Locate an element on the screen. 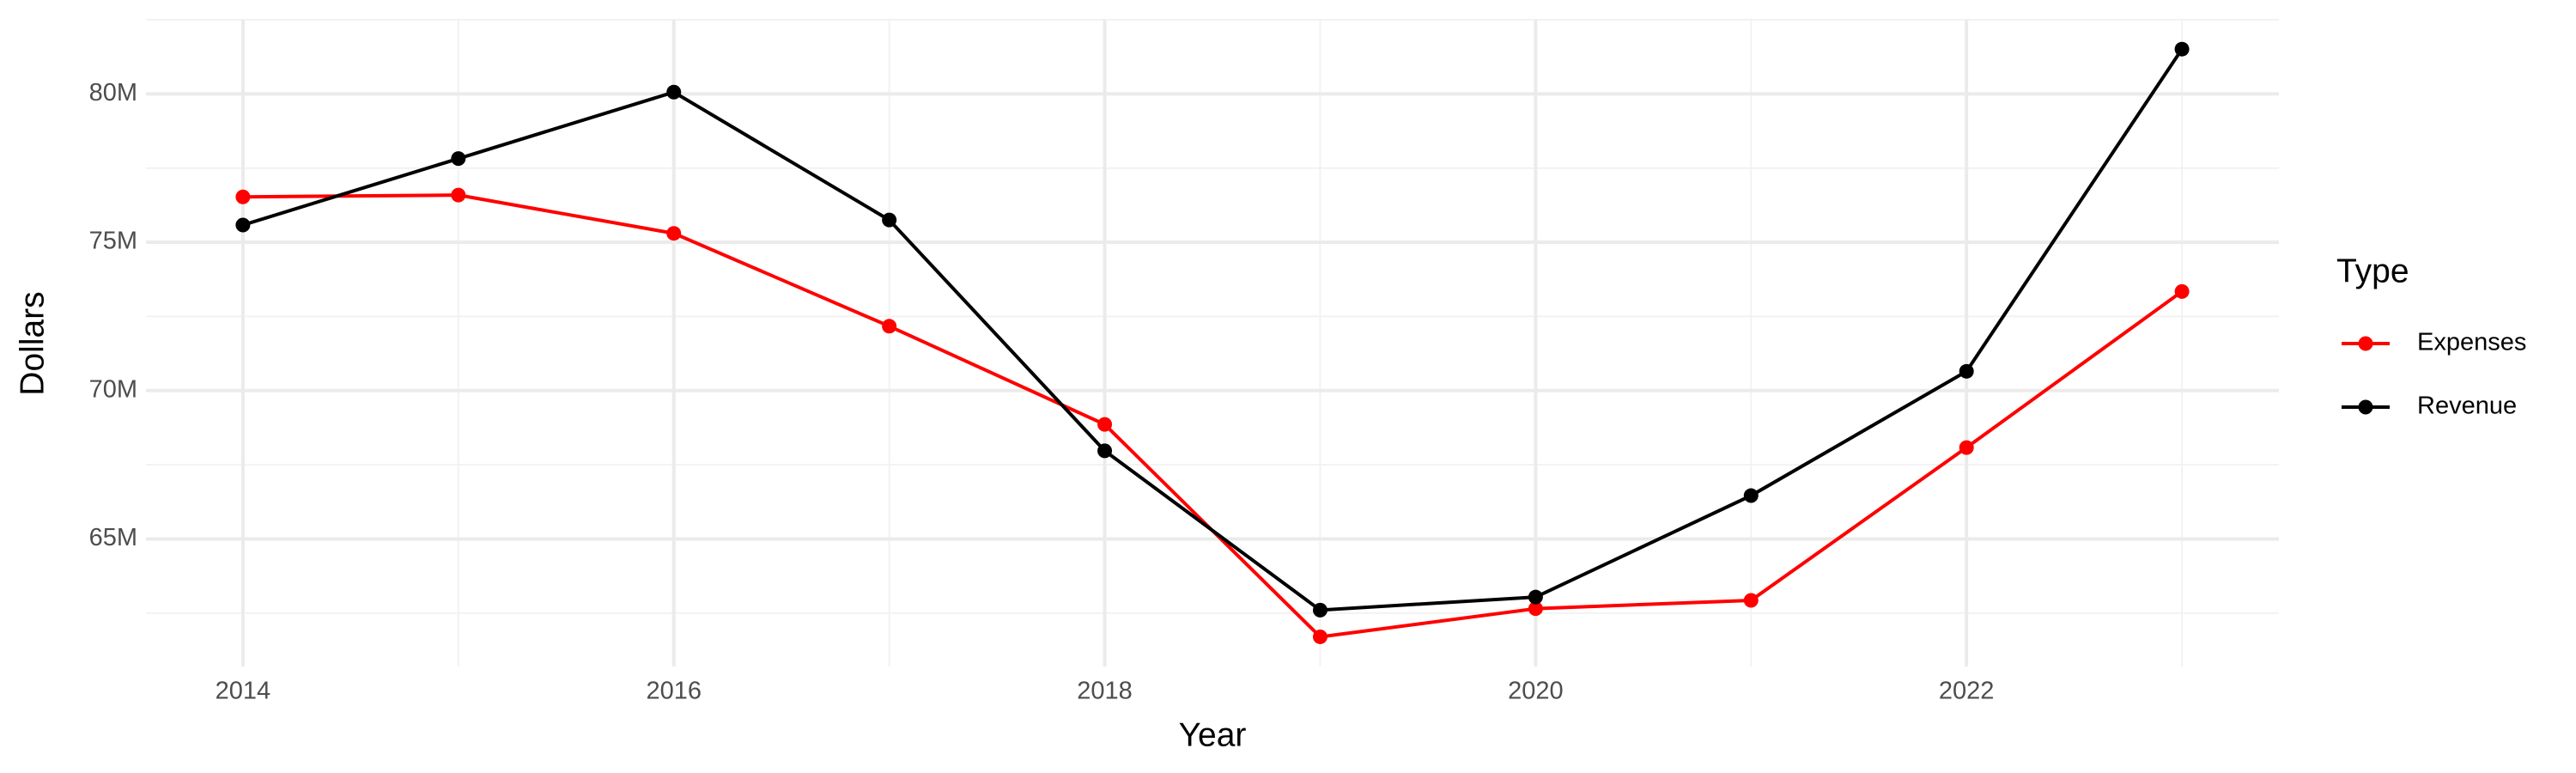 The width and height of the screenshot is (2576, 773). x-axis-title: Year is located at coordinates (1213, 734).